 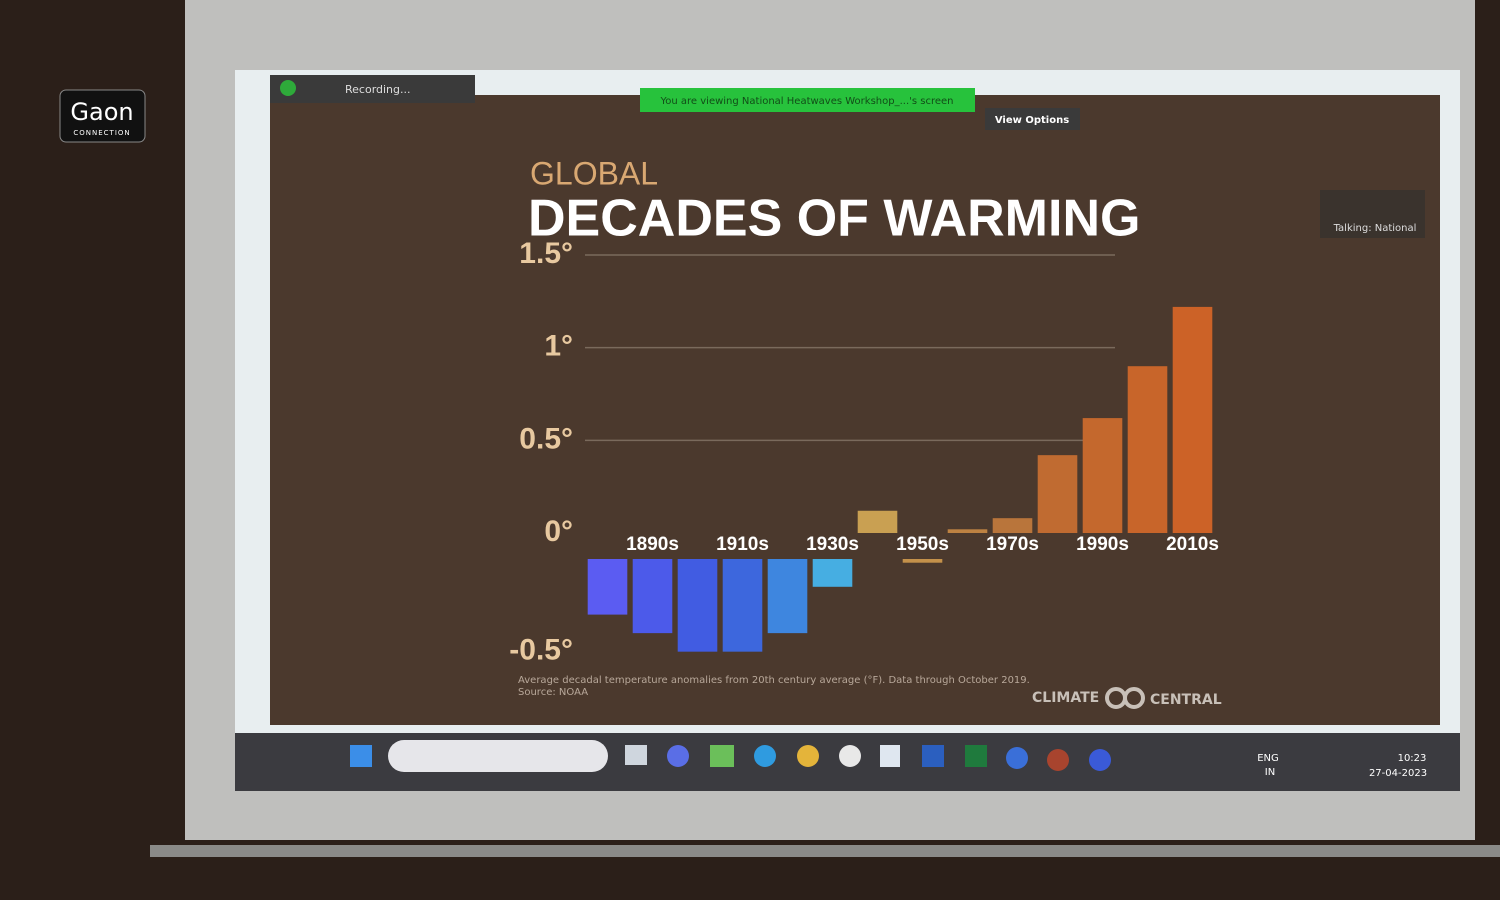 What do you see at coordinates (101, 112) in the screenshot?
I see `watermark-brand: Gaon` at bounding box center [101, 112].